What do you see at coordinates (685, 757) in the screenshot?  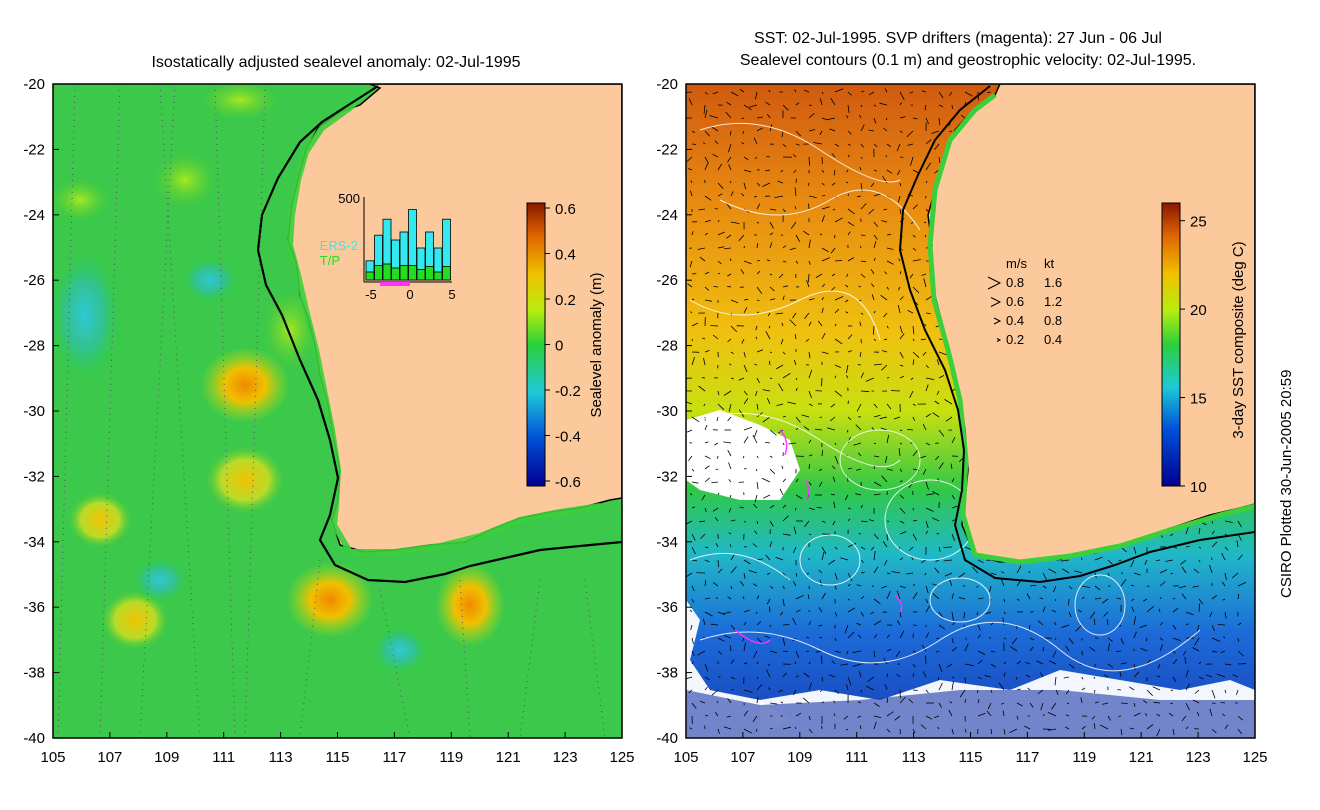 I see `lon-tick-label: 105` at bounding box center [685, 757].